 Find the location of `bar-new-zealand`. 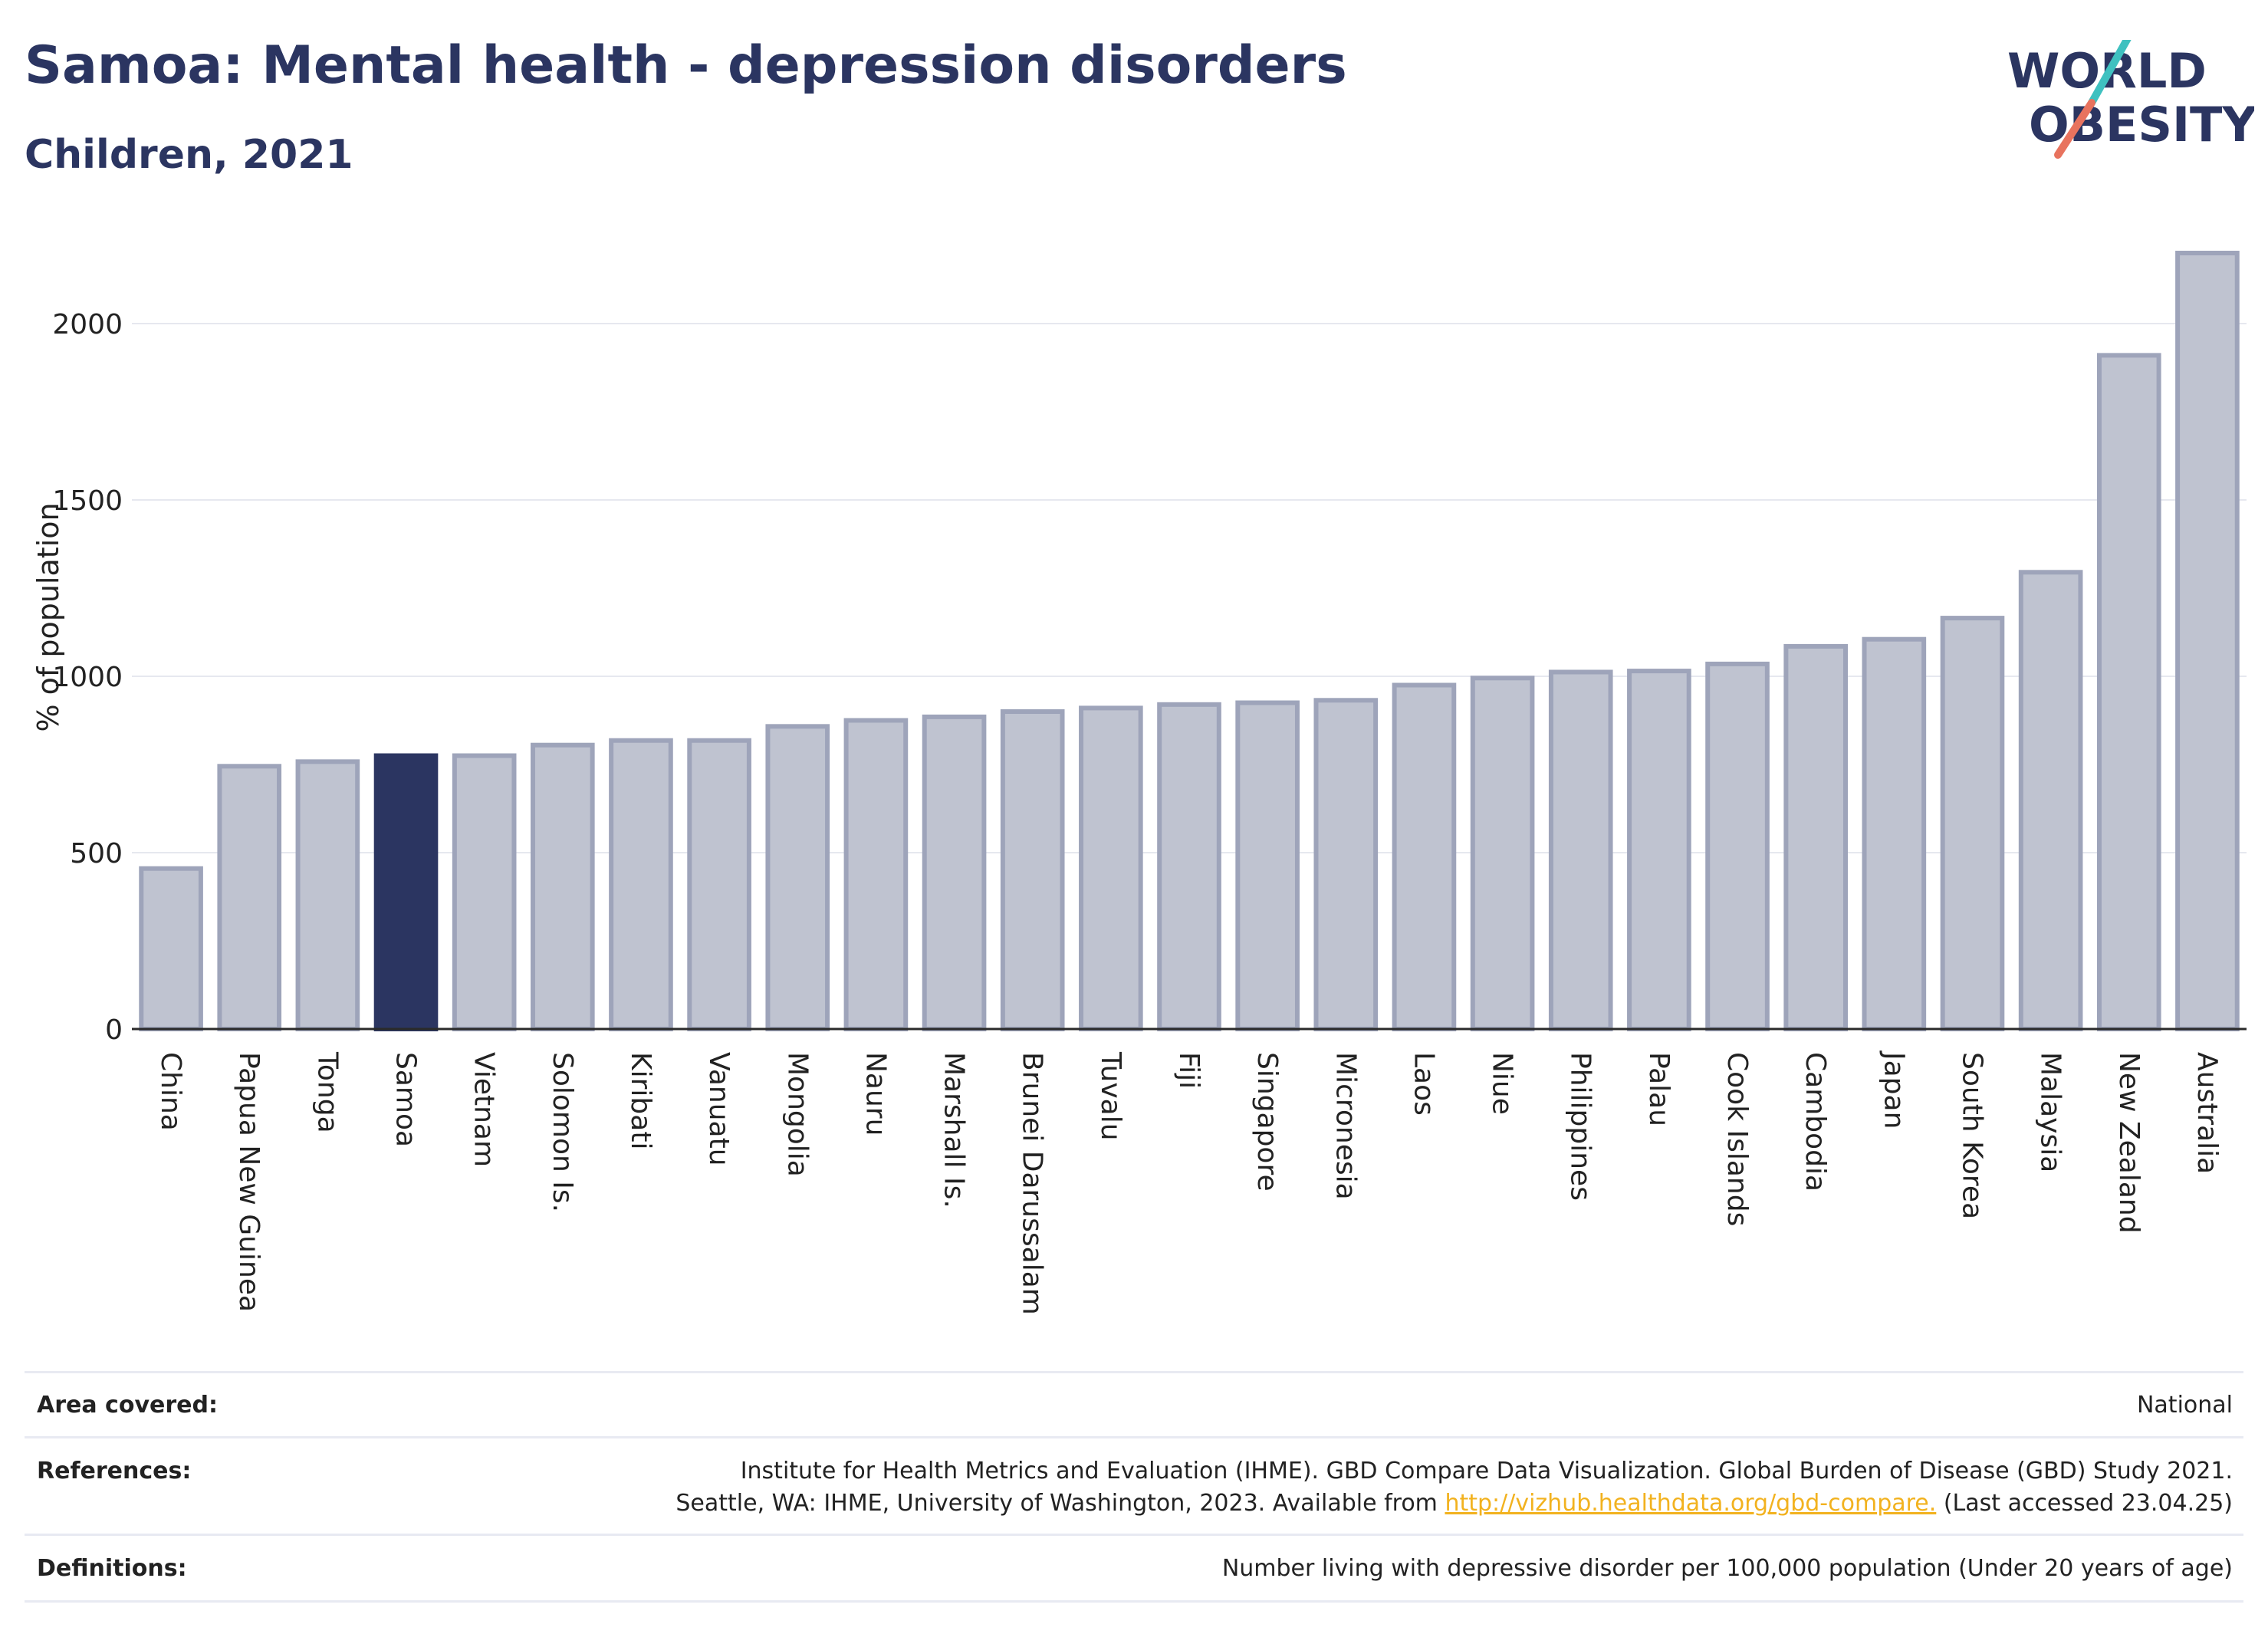

bar-new-zealand is located at coordinates (2128, 692).